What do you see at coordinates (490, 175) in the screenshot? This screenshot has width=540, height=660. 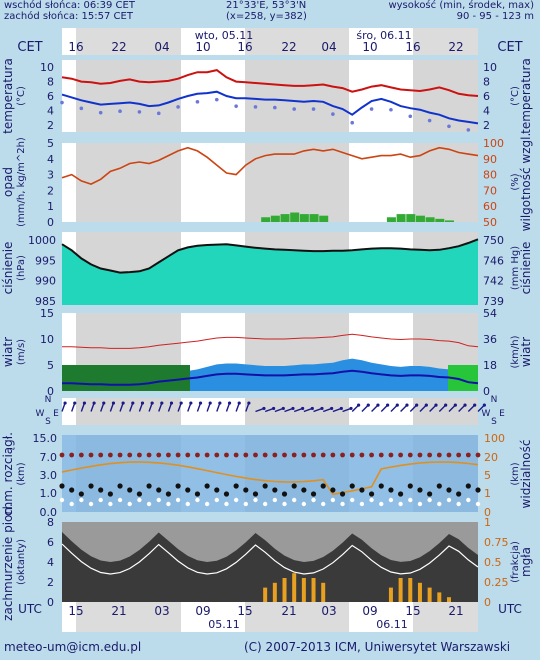 I see `humidity-tick-right: 80` at bounding box center [490, 175].